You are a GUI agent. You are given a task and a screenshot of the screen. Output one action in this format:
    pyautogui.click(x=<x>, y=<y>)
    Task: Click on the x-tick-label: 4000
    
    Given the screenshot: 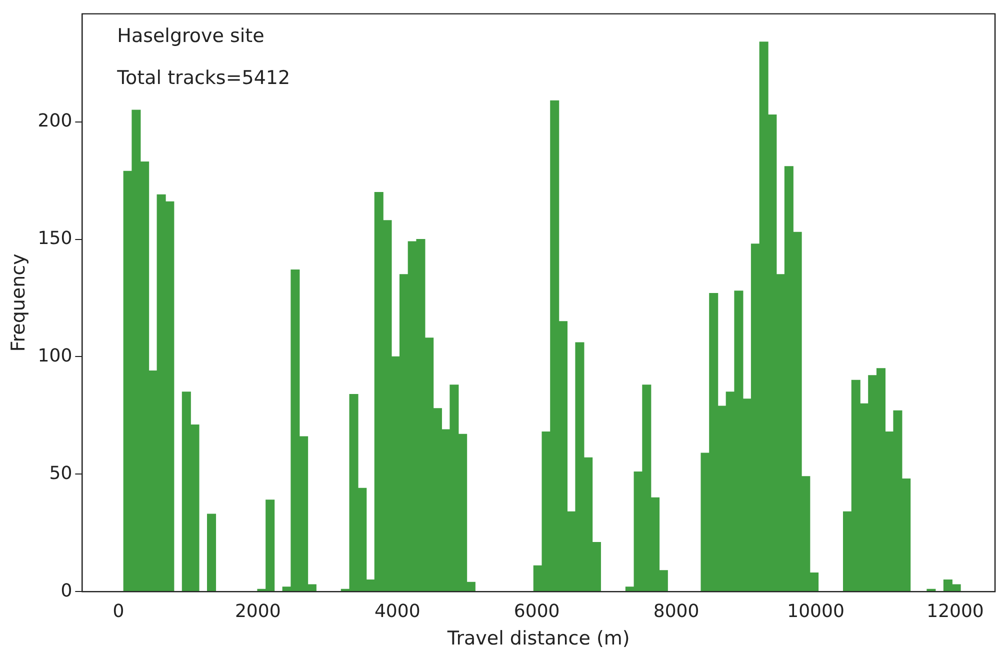 What is the action you would take?
    pyautogui.click(x=397, y=611)
    